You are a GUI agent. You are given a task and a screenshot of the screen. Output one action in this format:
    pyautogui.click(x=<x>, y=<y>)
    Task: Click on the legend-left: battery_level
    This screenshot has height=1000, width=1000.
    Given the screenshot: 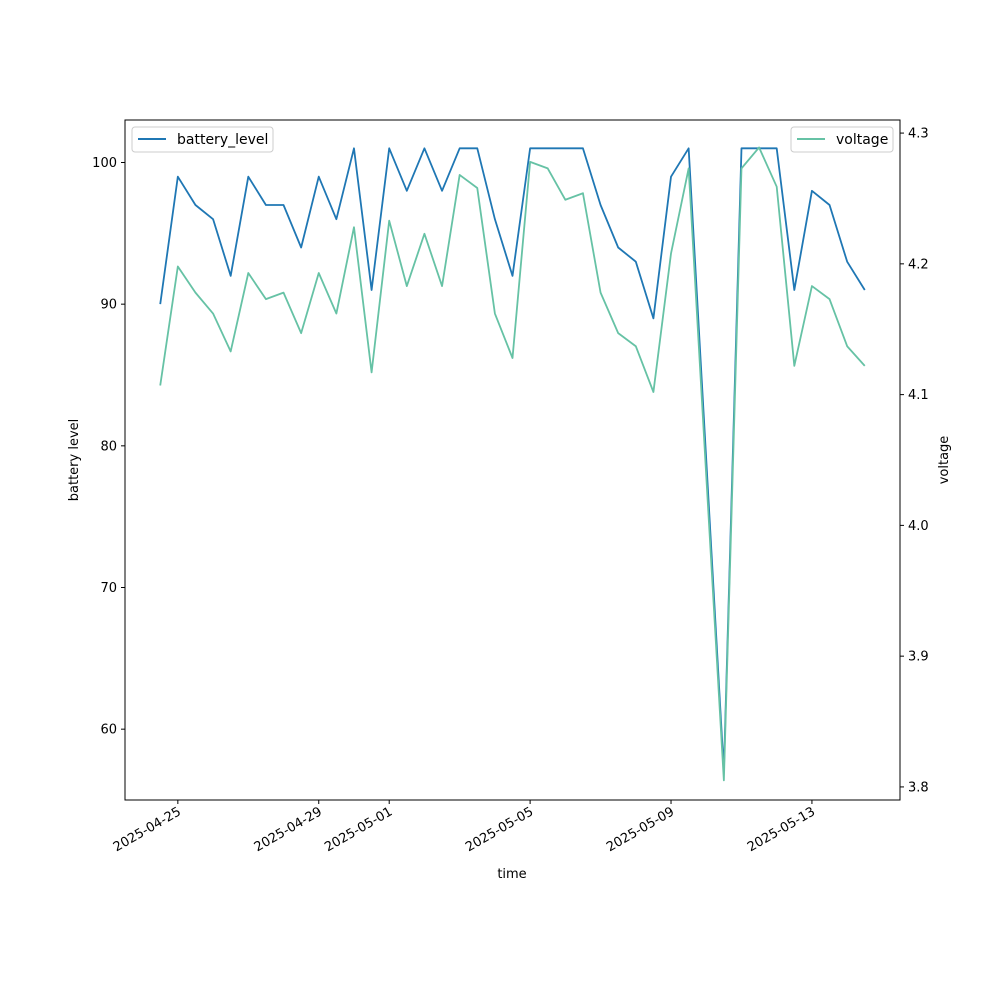 What is the action you would take?
    pyautogui.click(x=202, y=139)
    